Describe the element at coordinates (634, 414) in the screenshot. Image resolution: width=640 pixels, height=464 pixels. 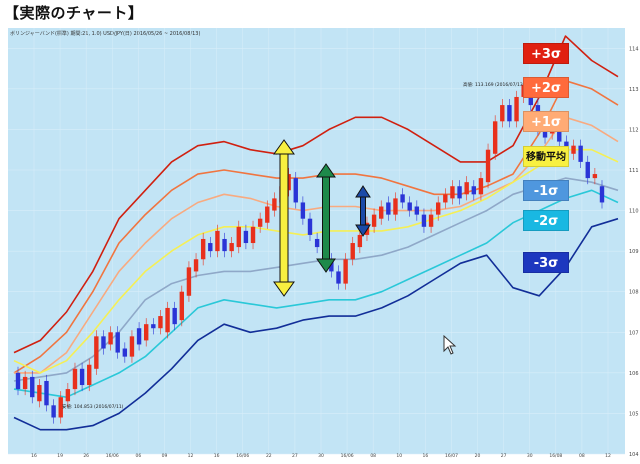
I see `y-tick-label: 105` at that location.